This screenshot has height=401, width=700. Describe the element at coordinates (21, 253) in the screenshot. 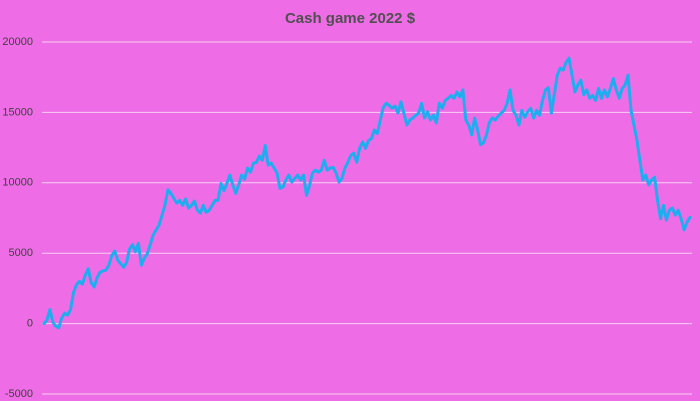

I see `y-tick-label: 5000` at that location.